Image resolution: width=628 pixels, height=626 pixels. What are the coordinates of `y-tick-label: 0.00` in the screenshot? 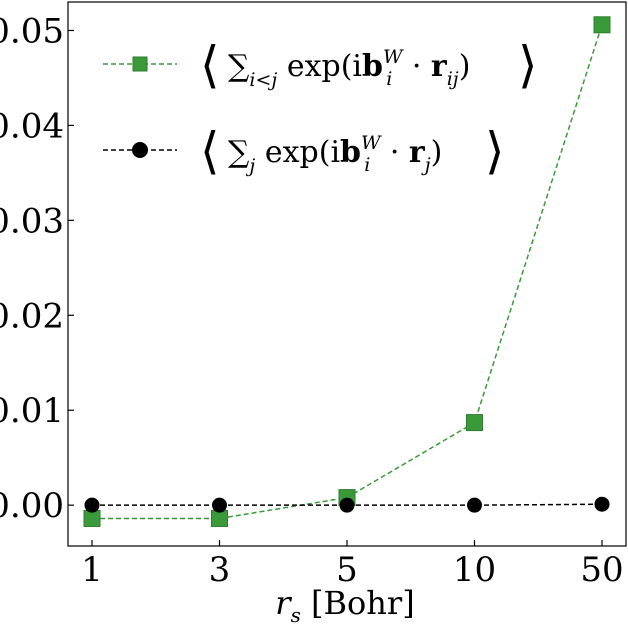 It's located at (32, 506).